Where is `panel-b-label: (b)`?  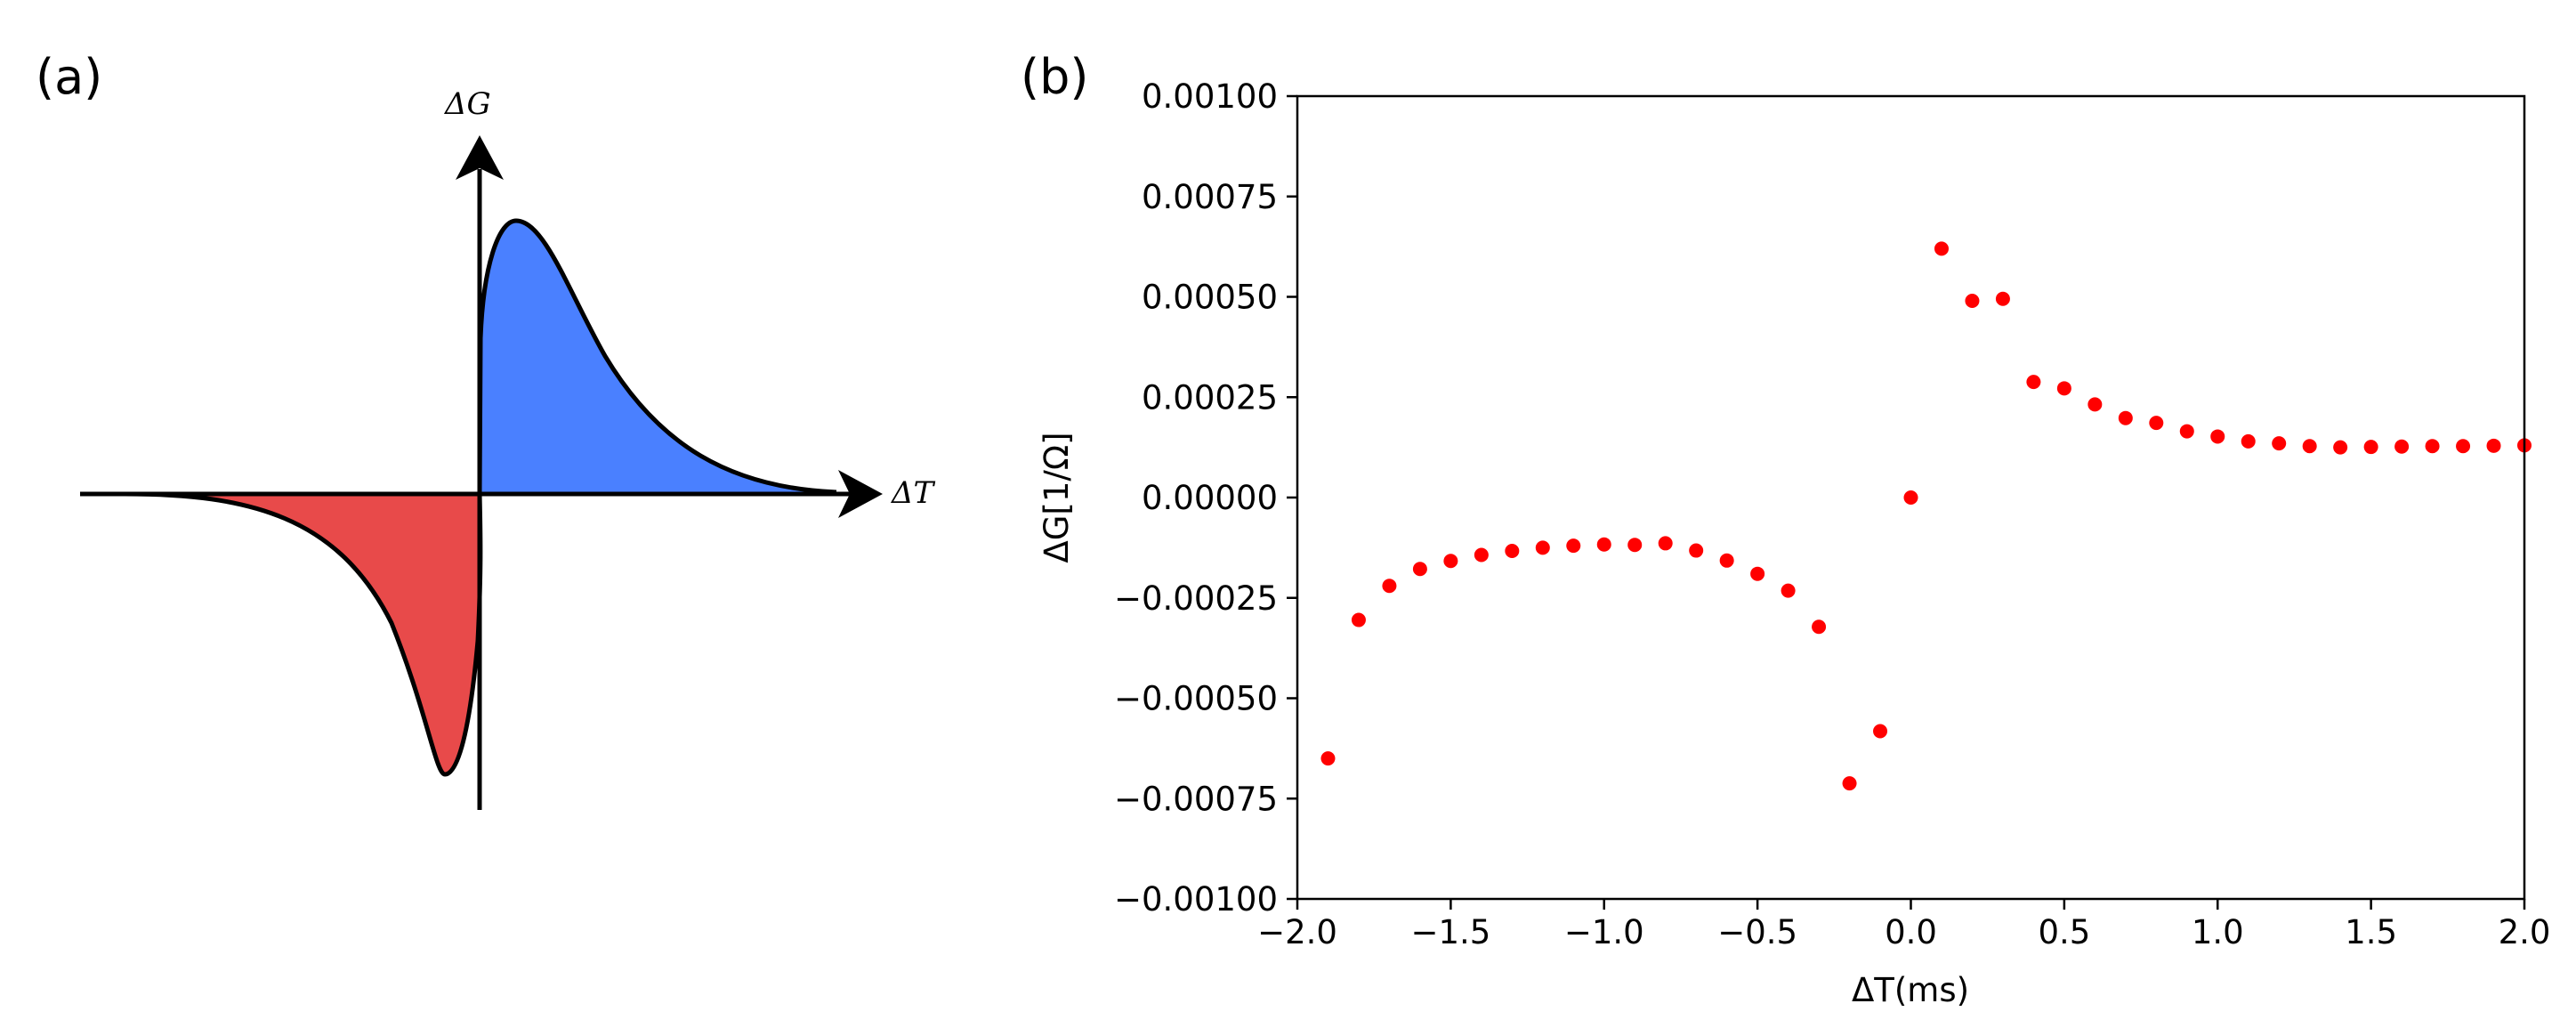
panel-b-label: (b) is located at coordinates (1054, 77).